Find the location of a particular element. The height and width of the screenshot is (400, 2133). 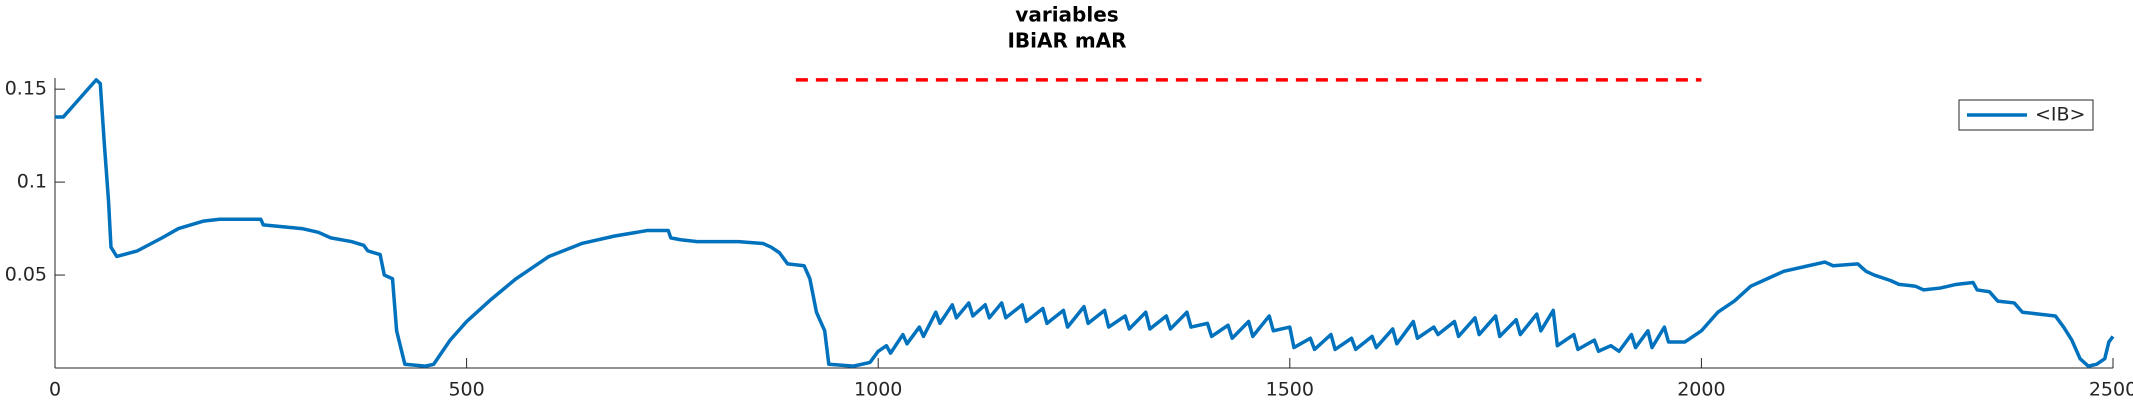

y-tick-label: 0.15 is located at coordinates (26, 89).